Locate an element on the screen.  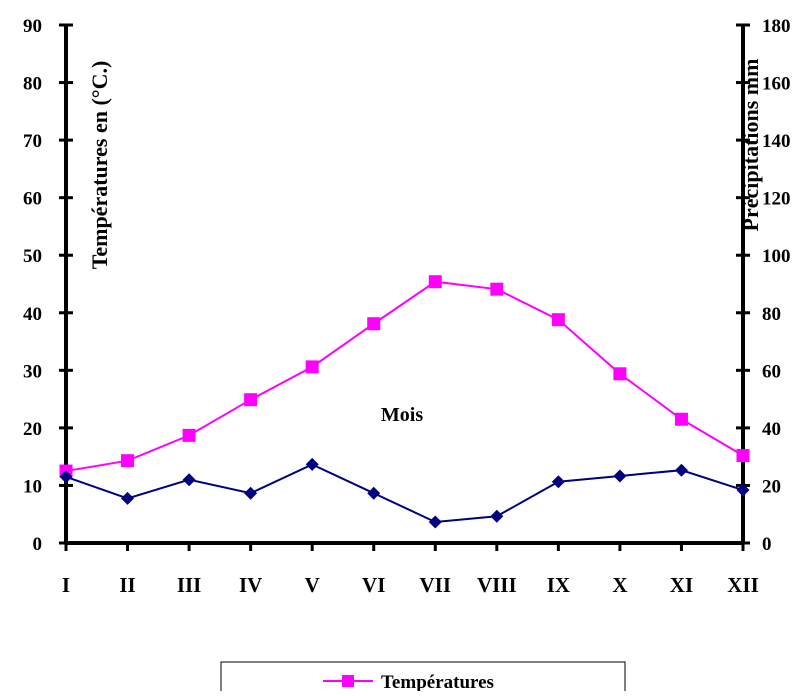
right-tick-label: 180 is located at coordinates (776, 26).